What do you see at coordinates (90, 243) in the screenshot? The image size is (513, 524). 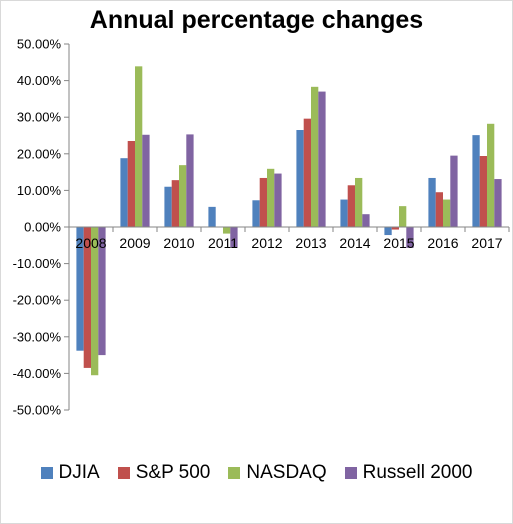 I see `category-label: 2008` at bounding box center [90, 243].